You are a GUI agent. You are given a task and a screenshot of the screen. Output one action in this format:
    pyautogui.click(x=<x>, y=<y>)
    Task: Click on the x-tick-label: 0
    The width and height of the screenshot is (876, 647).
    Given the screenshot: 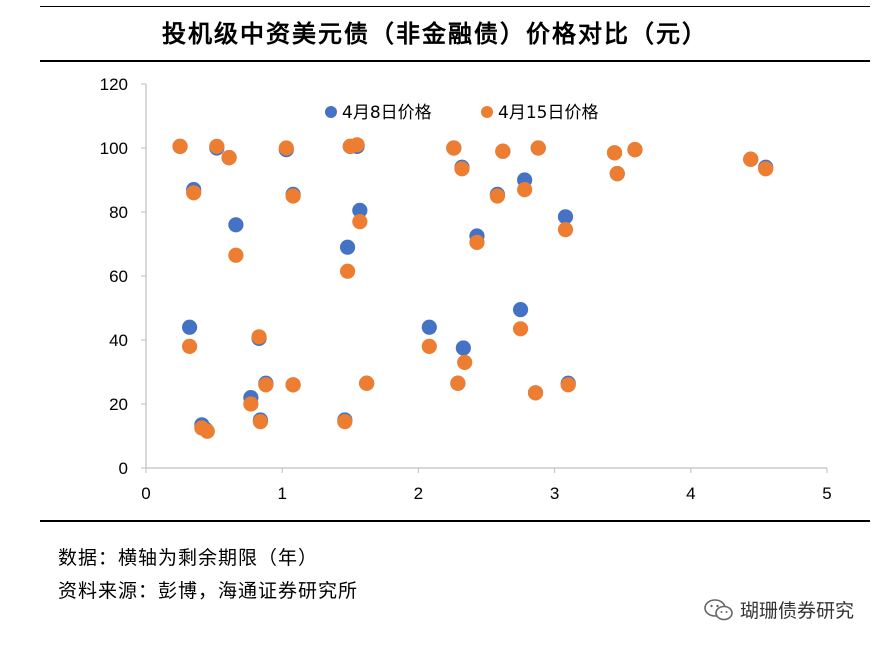 What is the action you would take?
    pyautogui.click(x=145, y=493)
    